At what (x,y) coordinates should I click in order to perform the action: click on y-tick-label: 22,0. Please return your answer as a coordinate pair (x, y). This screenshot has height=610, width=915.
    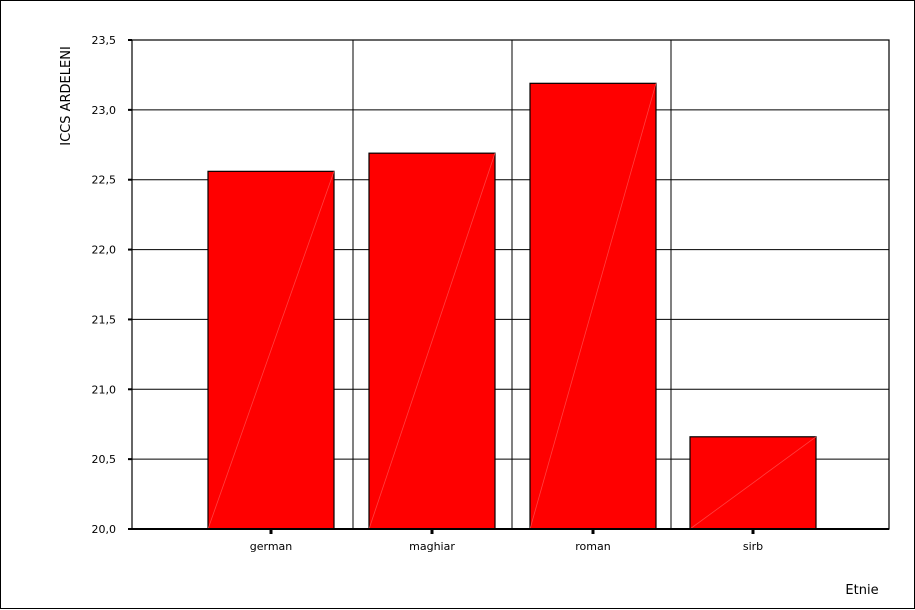
    Looking at the image, I should click on (104, 250).